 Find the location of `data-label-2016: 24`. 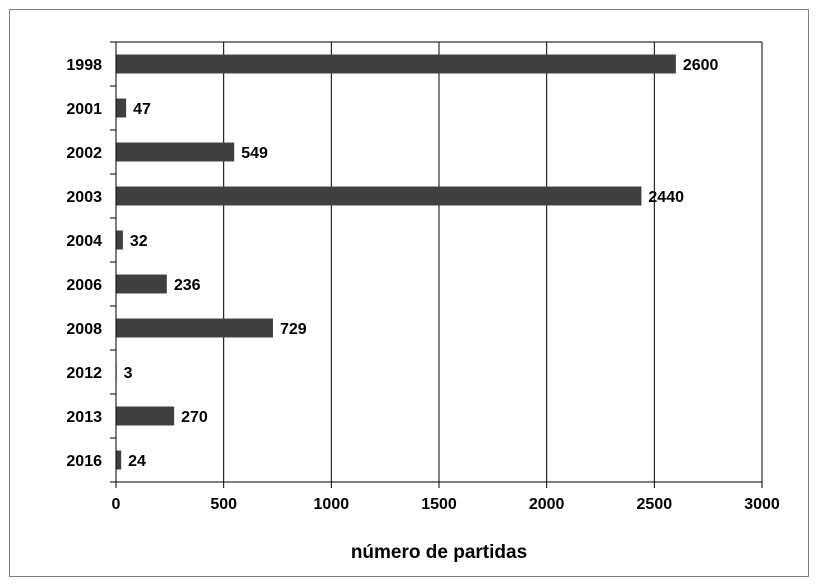

data-label-2016: 24 is located at coordinates (137, 461).